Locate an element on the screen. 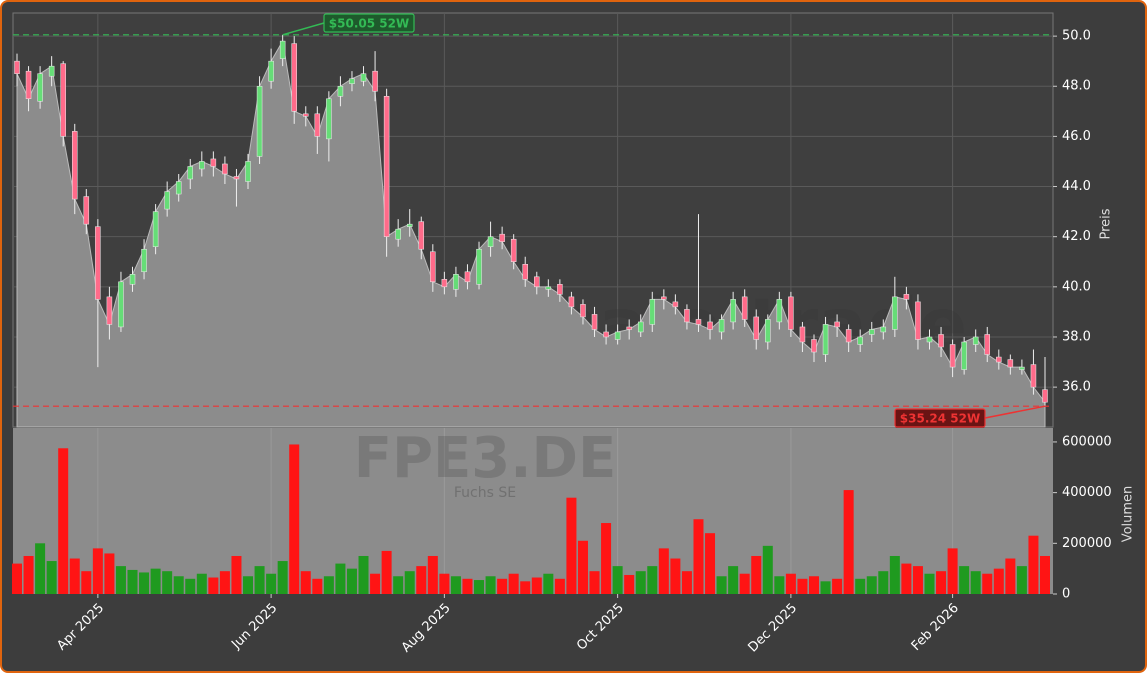 The width and height of the screenshot is (1147, 673). y2-tick-label: 600000 is located at coordinates (1087, 441).